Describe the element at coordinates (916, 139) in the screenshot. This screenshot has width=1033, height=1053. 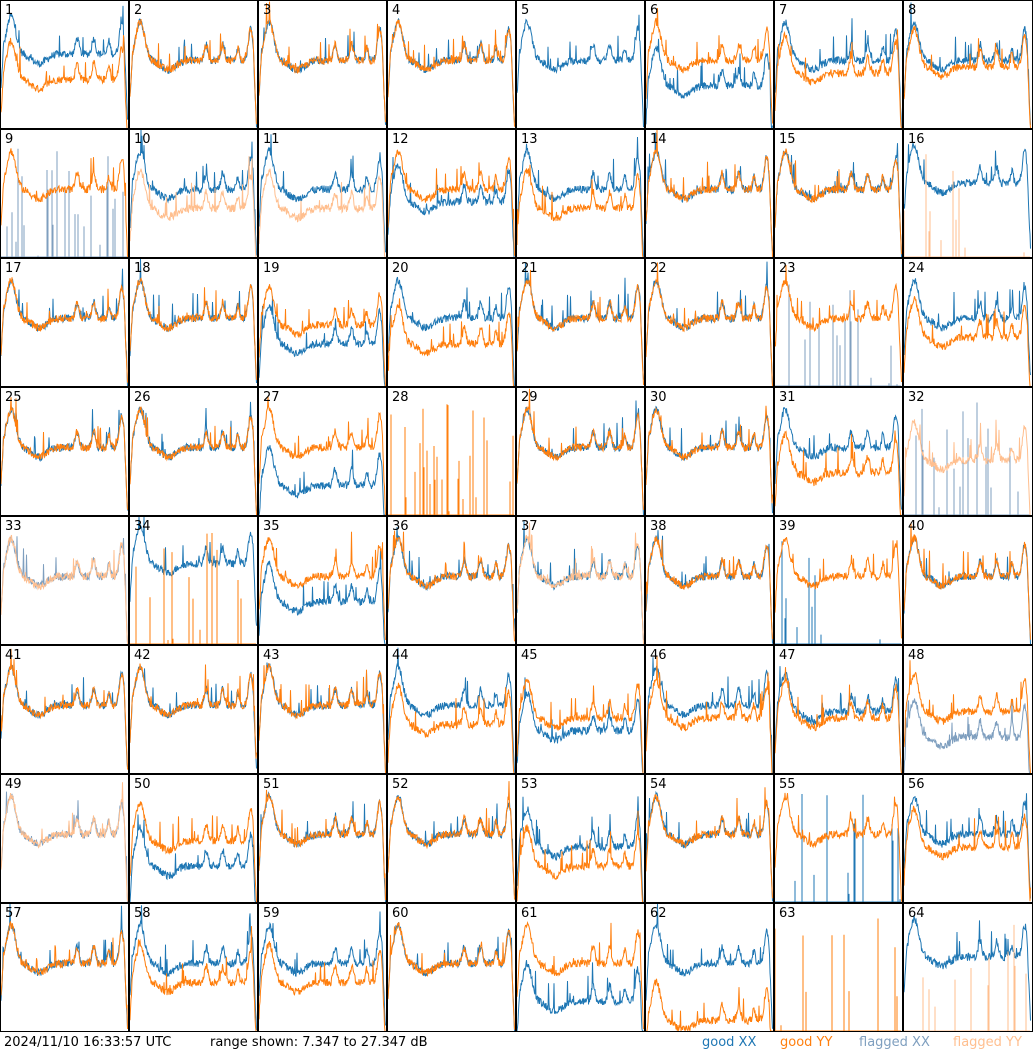
I see `panel-number: 16` at that location.